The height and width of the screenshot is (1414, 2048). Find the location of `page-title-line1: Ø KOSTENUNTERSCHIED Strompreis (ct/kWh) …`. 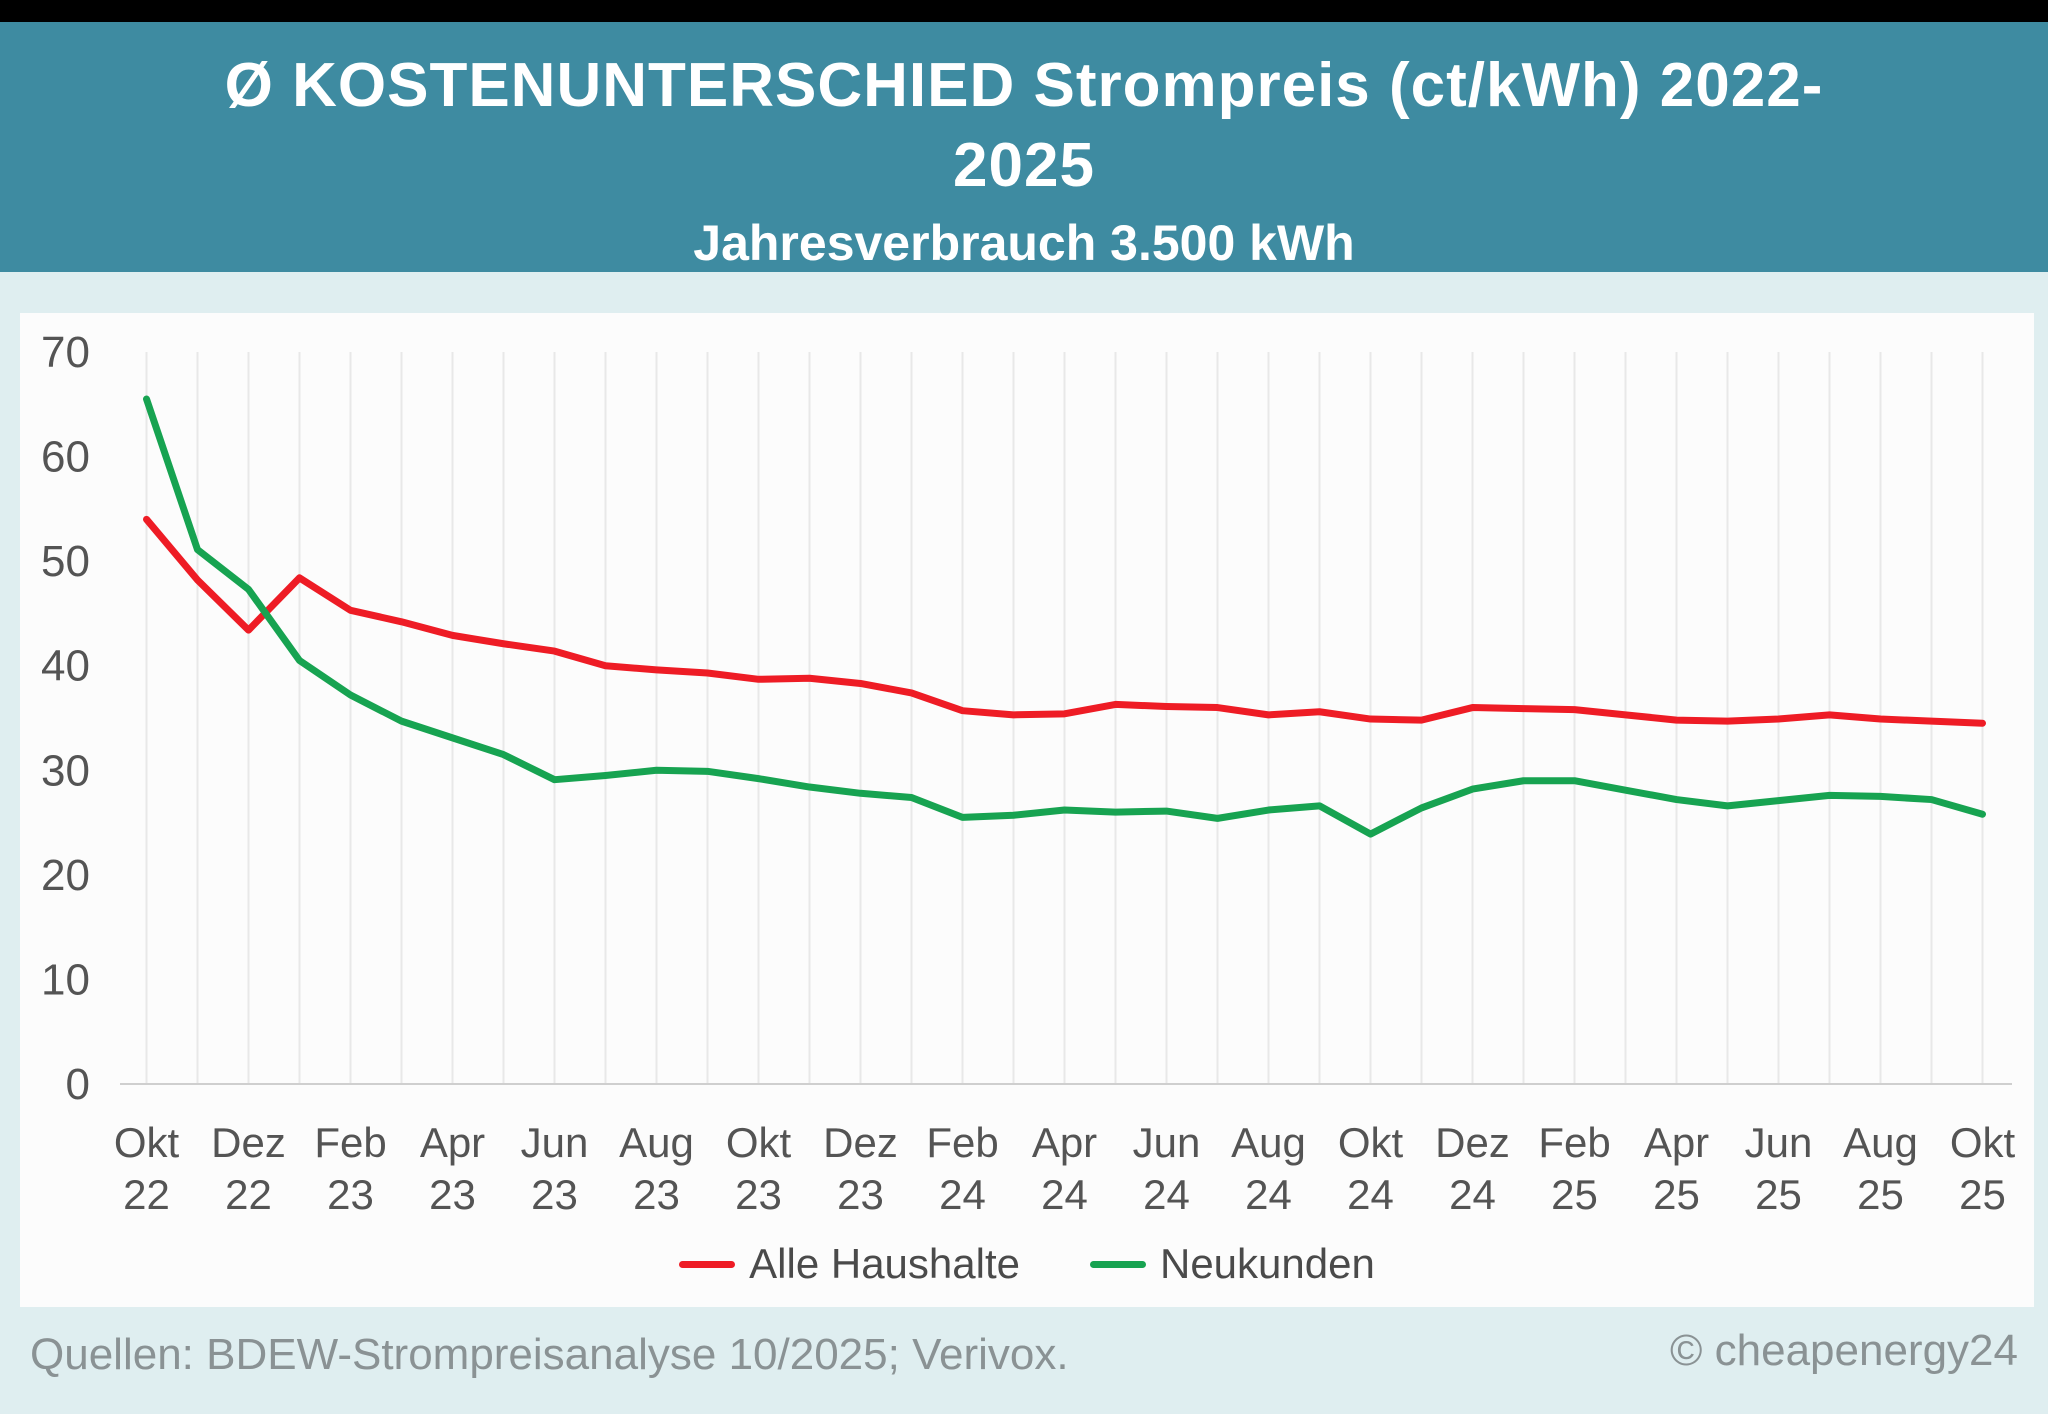

page-title-line1: Ø KOSTENUNTERSCHIED Strompreis (ct/kWh) … is located at coordinates (1024, 85).